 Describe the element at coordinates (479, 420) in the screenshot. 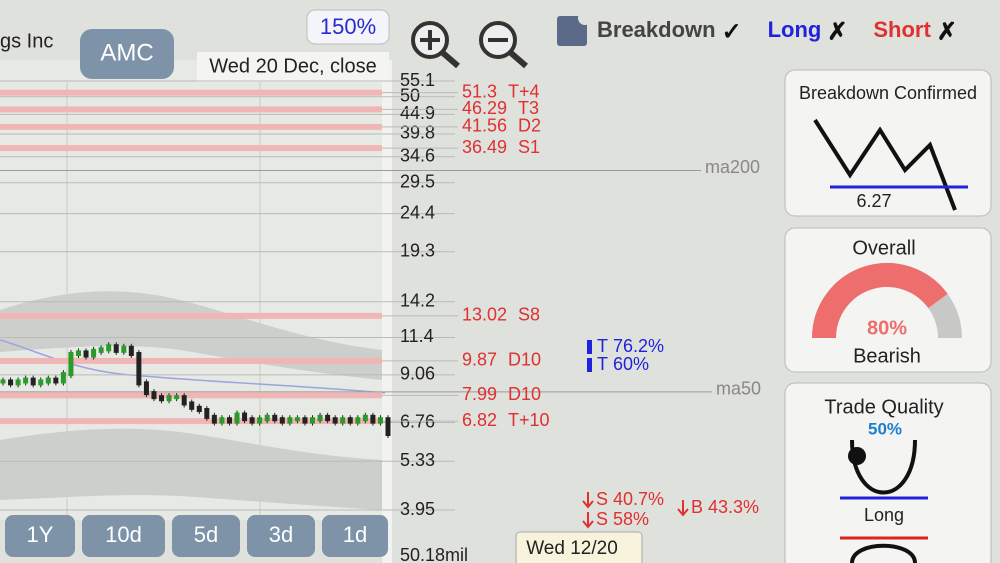

I see `level-value: 6.82` at that location.